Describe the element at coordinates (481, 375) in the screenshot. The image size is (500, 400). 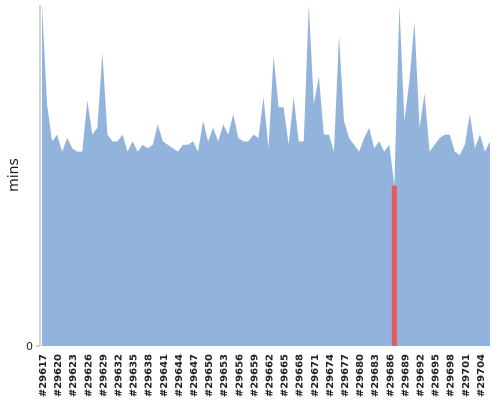
I see `x-tick-label: #29704` at that location.